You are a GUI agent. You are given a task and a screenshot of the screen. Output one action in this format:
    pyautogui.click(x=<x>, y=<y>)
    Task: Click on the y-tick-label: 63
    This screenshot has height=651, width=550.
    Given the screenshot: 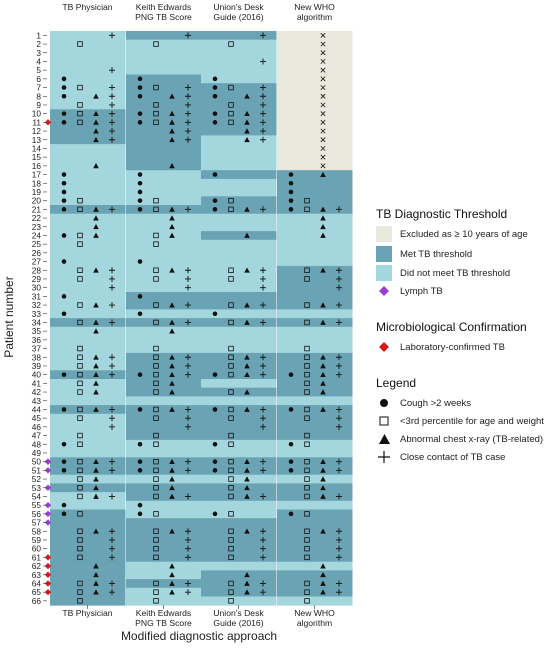 What is the action you would take?
    pyautogui.click(x=37, y=575)
    